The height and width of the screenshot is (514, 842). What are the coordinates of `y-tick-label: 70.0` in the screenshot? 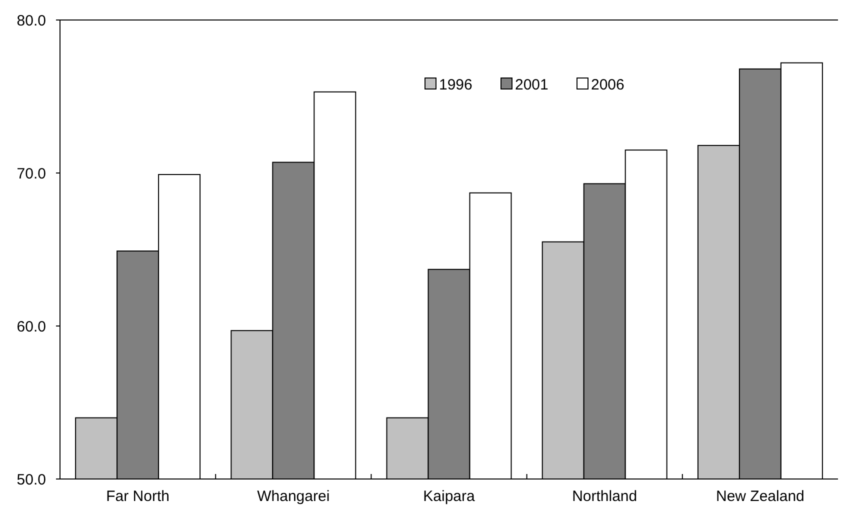 It's located at (31, 173).